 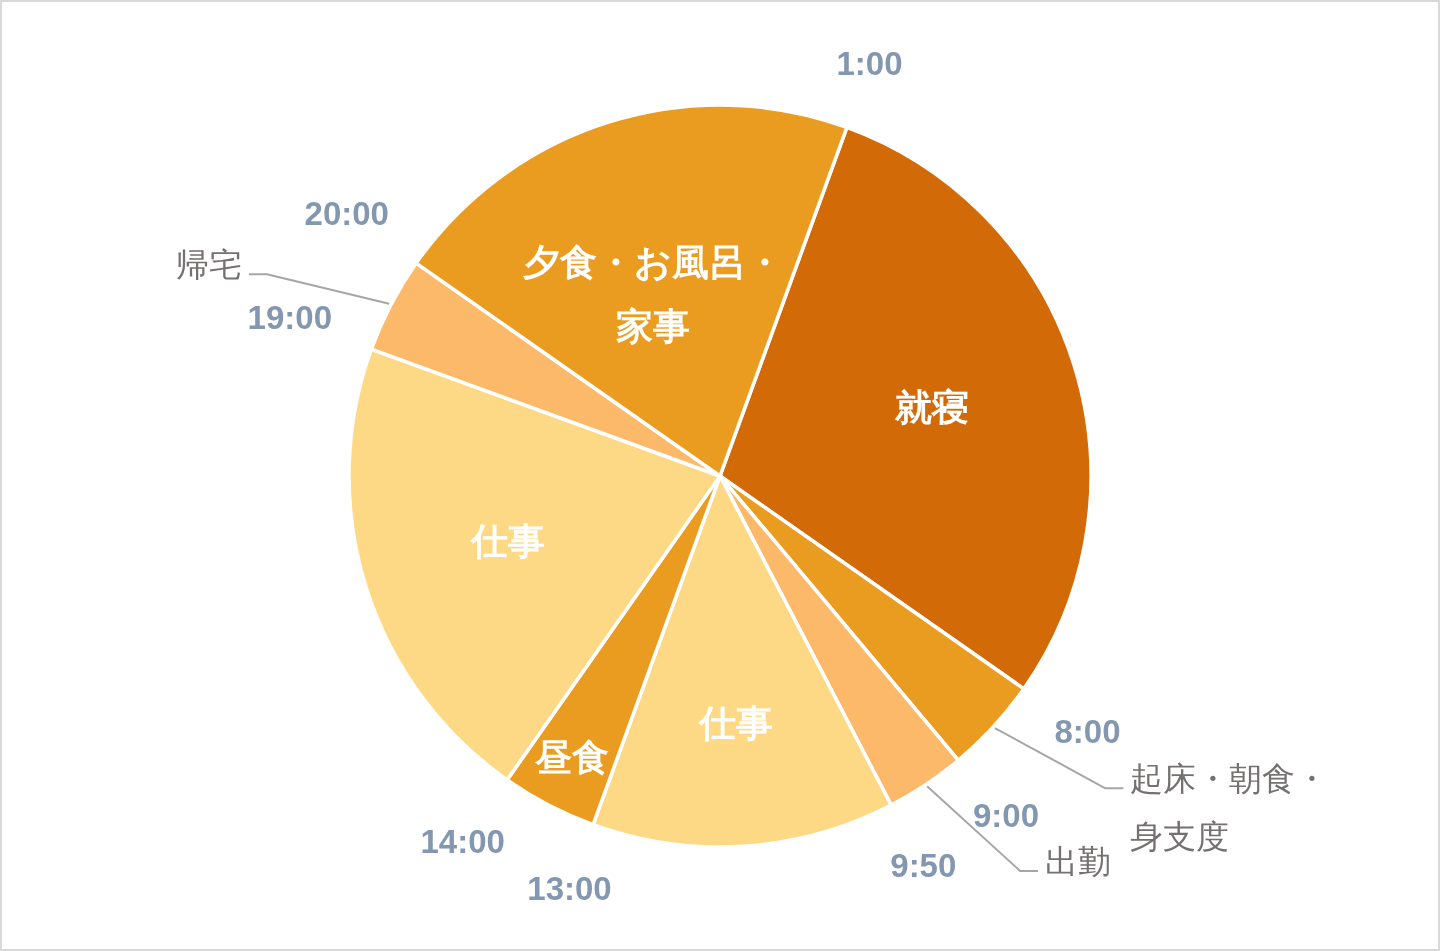 What do you see at coordinates (289, 318) in the screenshot?
I see `text: 19:00` at bounding box center [289, 318].